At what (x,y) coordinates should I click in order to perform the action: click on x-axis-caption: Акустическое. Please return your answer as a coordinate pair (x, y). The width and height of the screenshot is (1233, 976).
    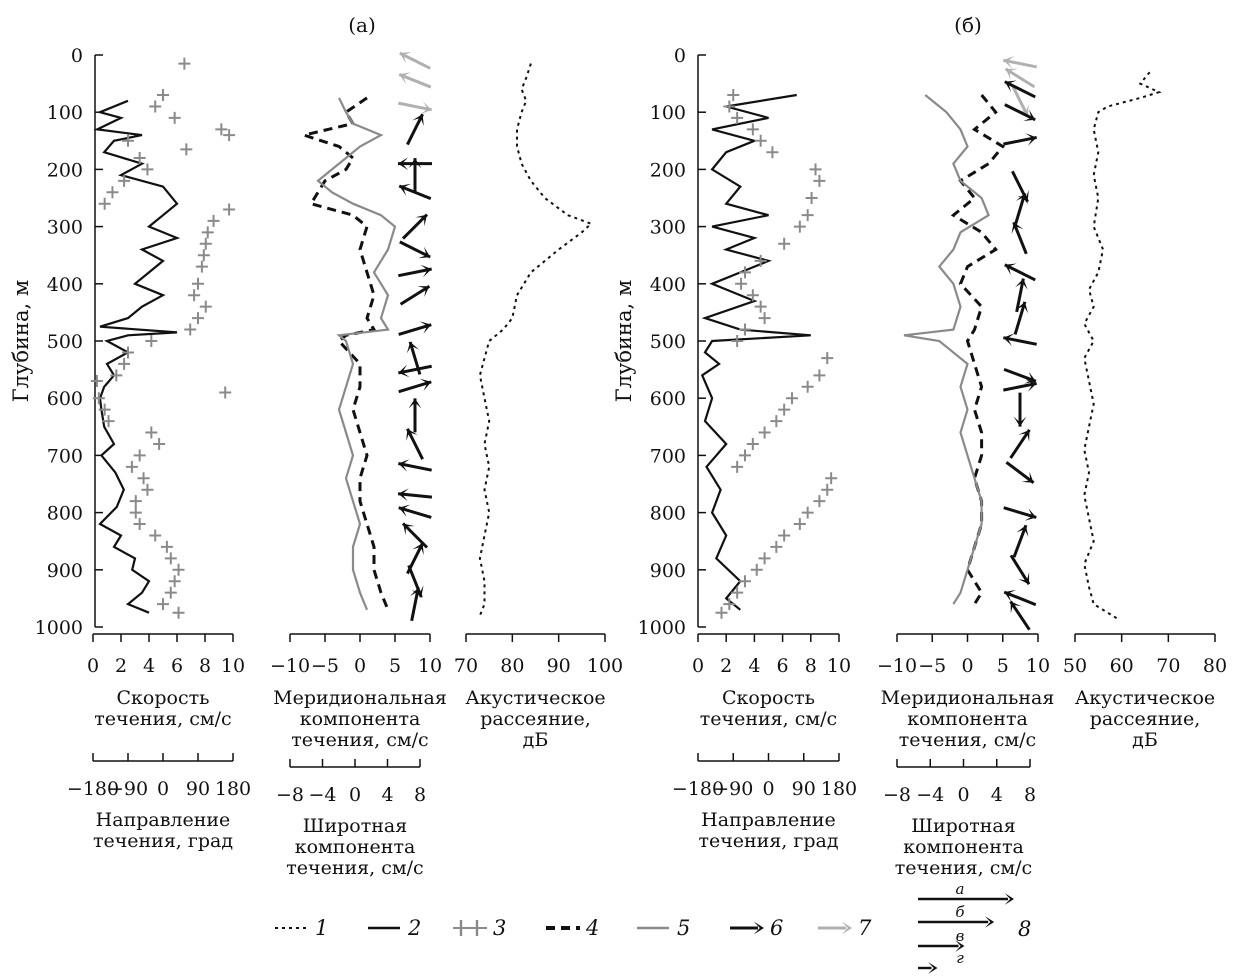
    Looking at the image, I should click on (1145, 698).